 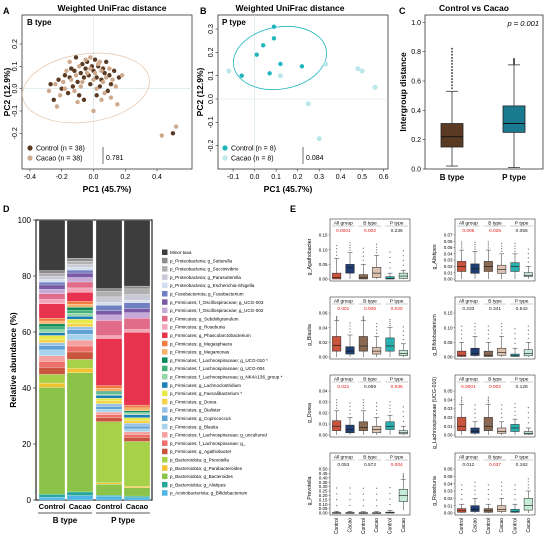 I want to click on panel-a-gridlines, so click(x=107, y=92).